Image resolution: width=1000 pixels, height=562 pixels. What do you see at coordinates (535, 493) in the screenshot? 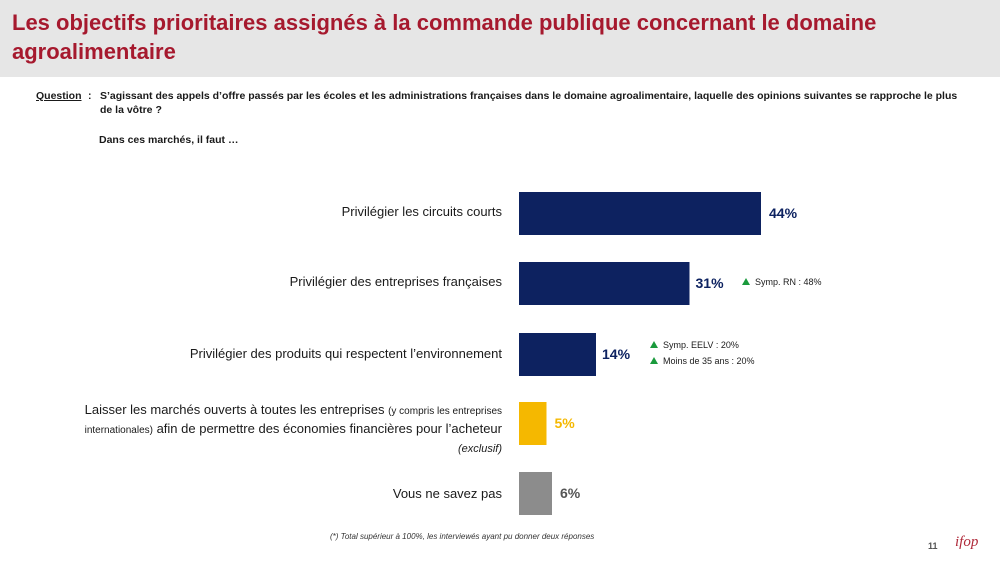
I see `bar-ne-savez-pas` at bounding box center [535, 493].